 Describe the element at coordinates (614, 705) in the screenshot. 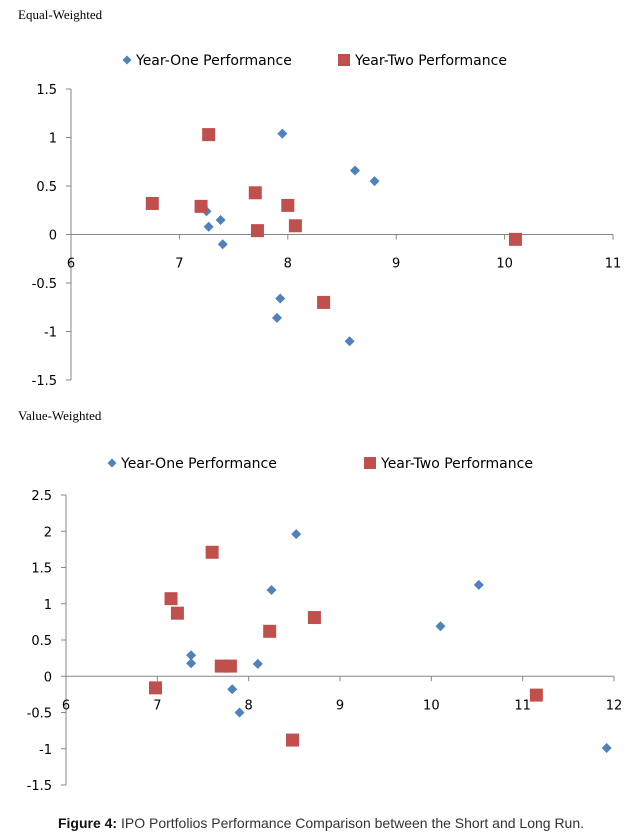

I see `x-tick-label: 12` at that location.